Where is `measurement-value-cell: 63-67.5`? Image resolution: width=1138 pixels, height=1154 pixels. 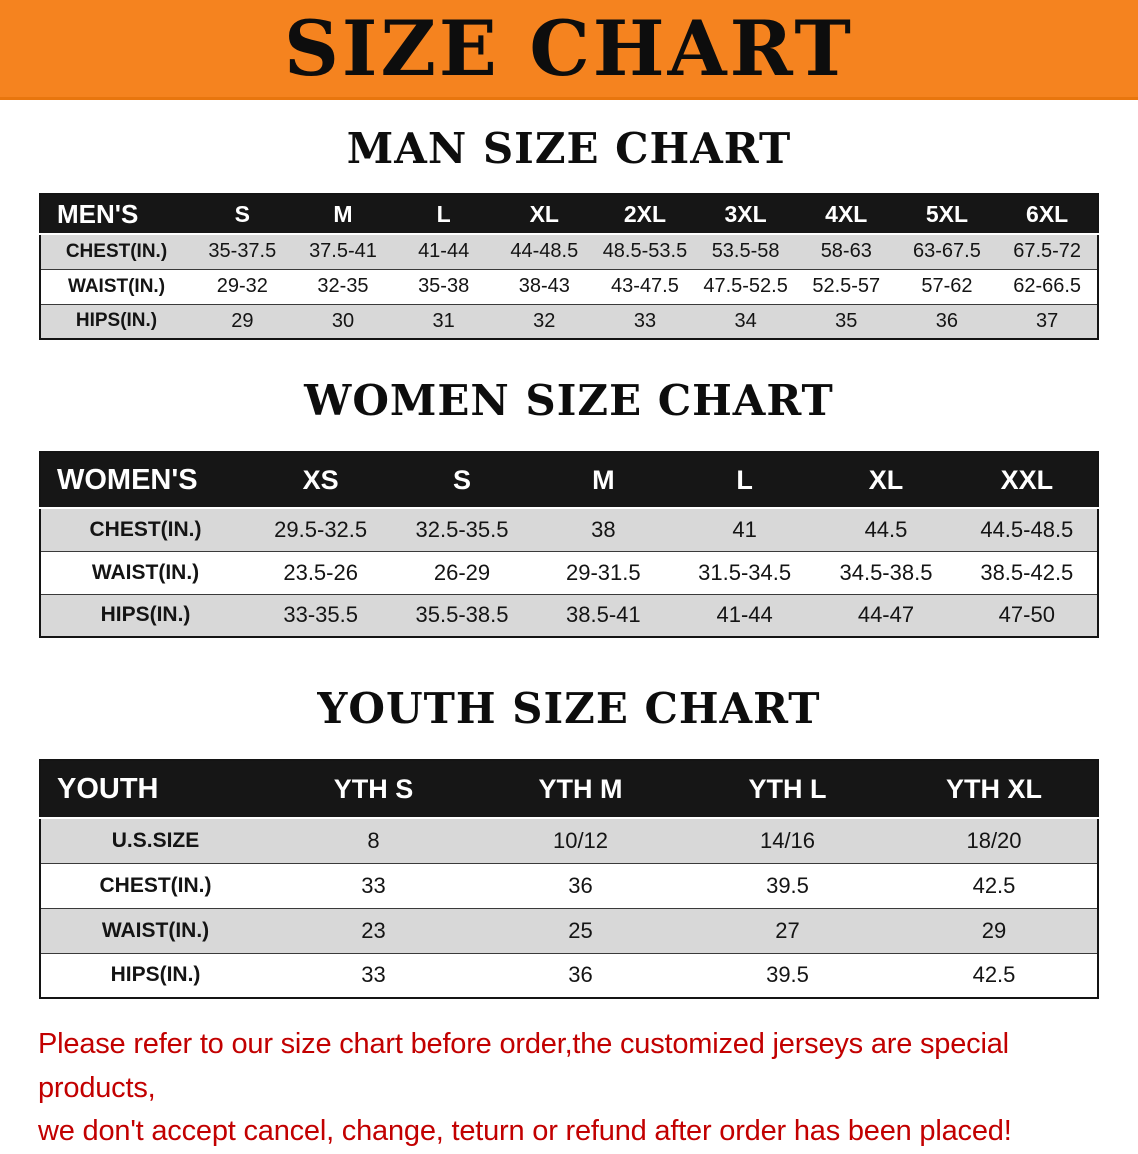
measurement-value-cell: 63-67.5 is located at coordinates (947, 251).